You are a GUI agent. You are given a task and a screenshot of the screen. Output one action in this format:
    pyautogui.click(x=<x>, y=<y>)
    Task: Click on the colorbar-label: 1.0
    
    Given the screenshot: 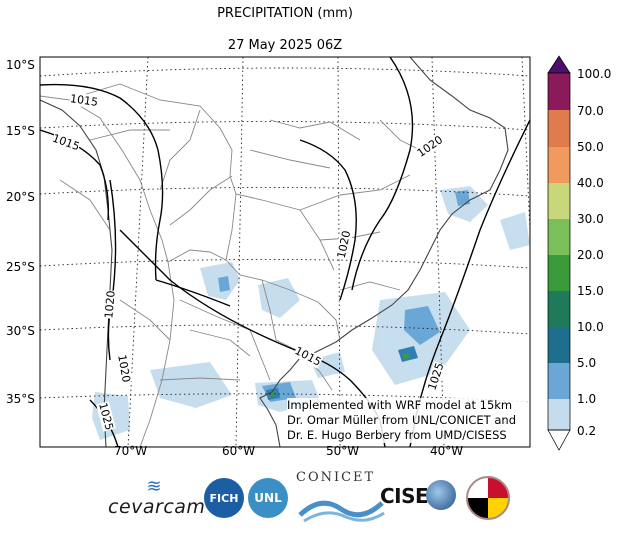 What is the action you would take?
    pyautogui.click(x=587, y=399)
    